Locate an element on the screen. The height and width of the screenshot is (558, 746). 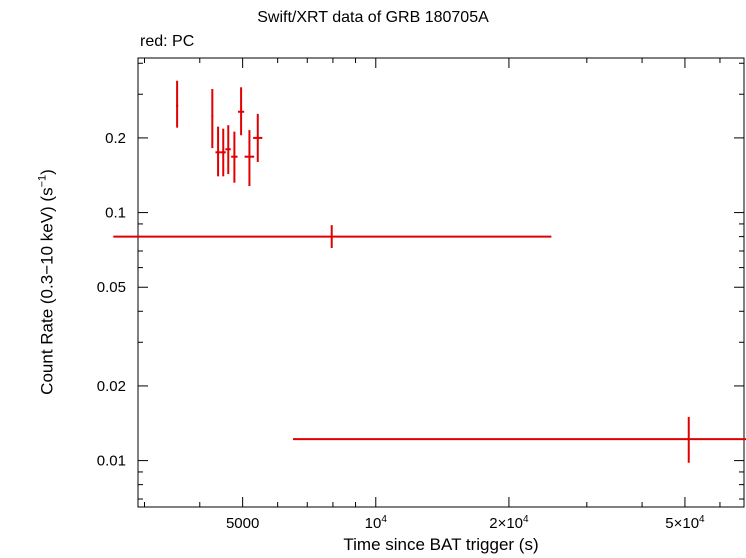
x-tick-label: 2×10⁴ is located at coordinates (509, 523).